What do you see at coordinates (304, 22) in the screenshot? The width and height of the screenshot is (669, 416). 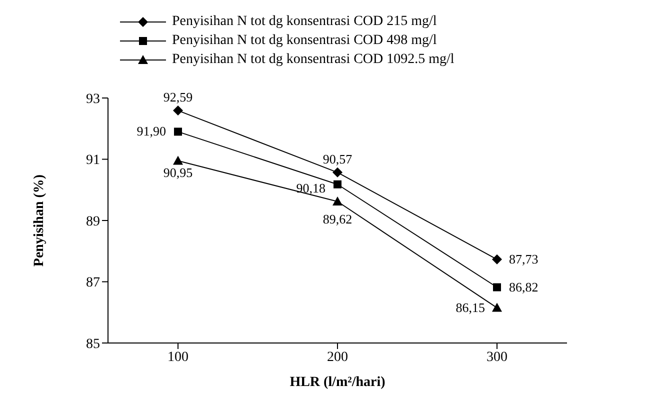 I see `legend-label: Penyisihan N tot dg konsentrasi COD 215 mg/l` at bounding box center [304, 22].